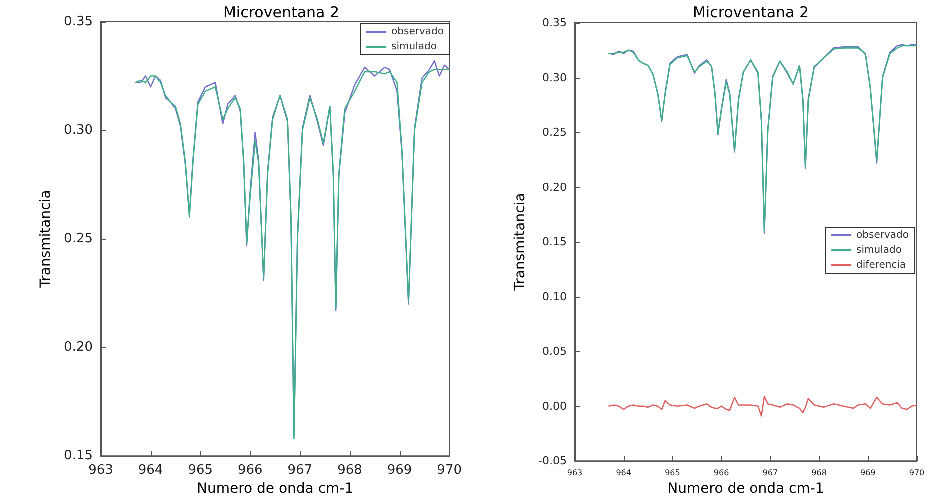 This screenshot has height=501, width=931. I want to click on y-tick-label: 0.00, so click(554, 406).